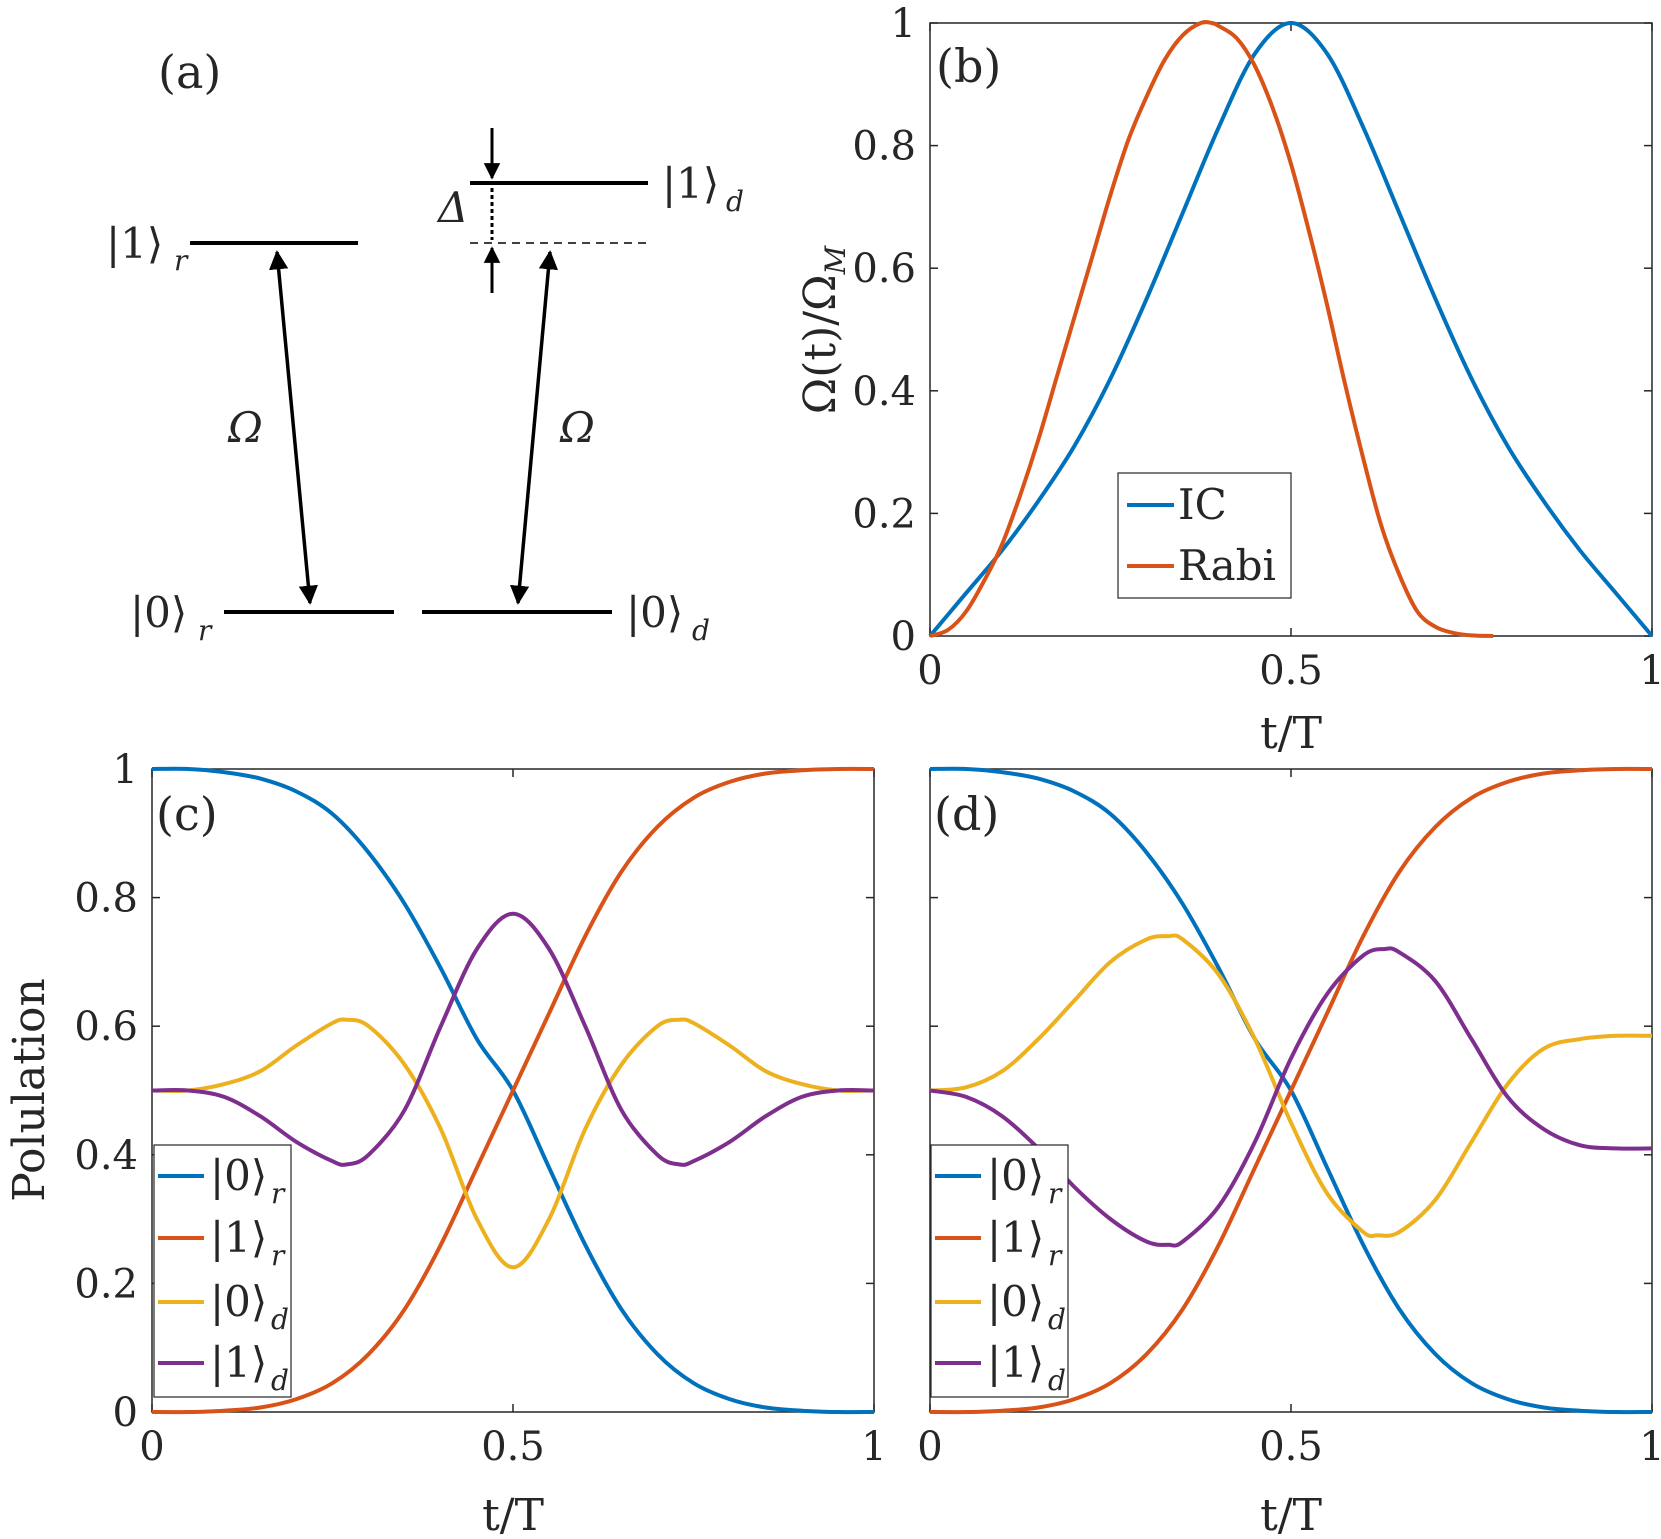 The image size is (1661, 1539). I want to click on coupling-arrow-d, so click(534, 427).